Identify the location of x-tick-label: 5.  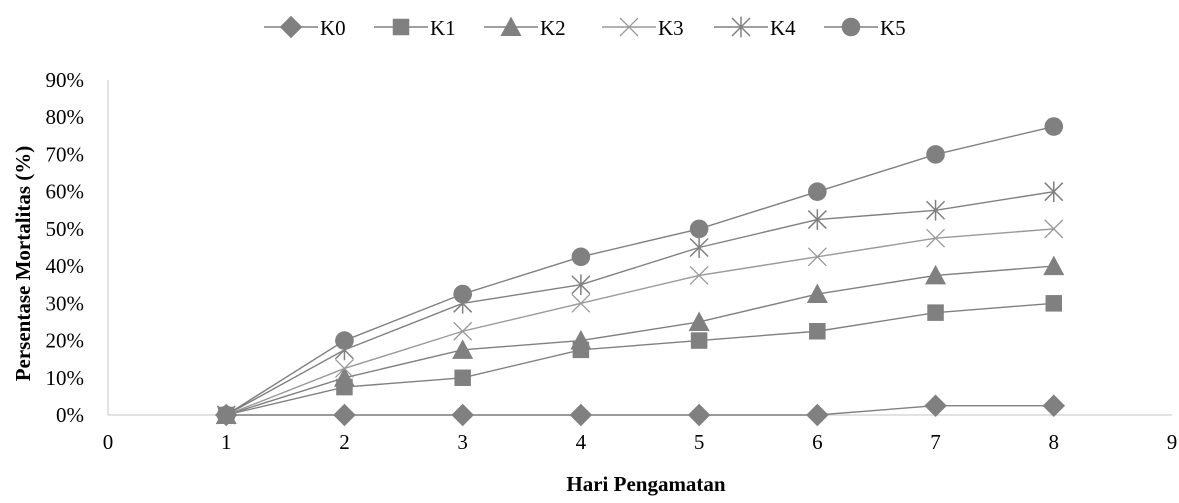
(699, 442).